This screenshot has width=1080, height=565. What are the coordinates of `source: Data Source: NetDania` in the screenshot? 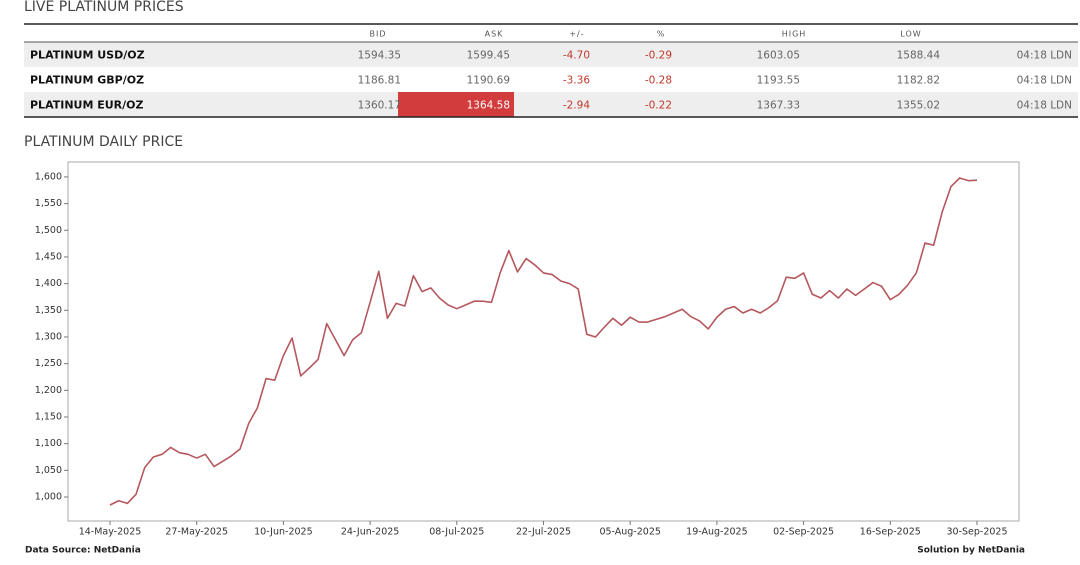 It's located at (83, 551).